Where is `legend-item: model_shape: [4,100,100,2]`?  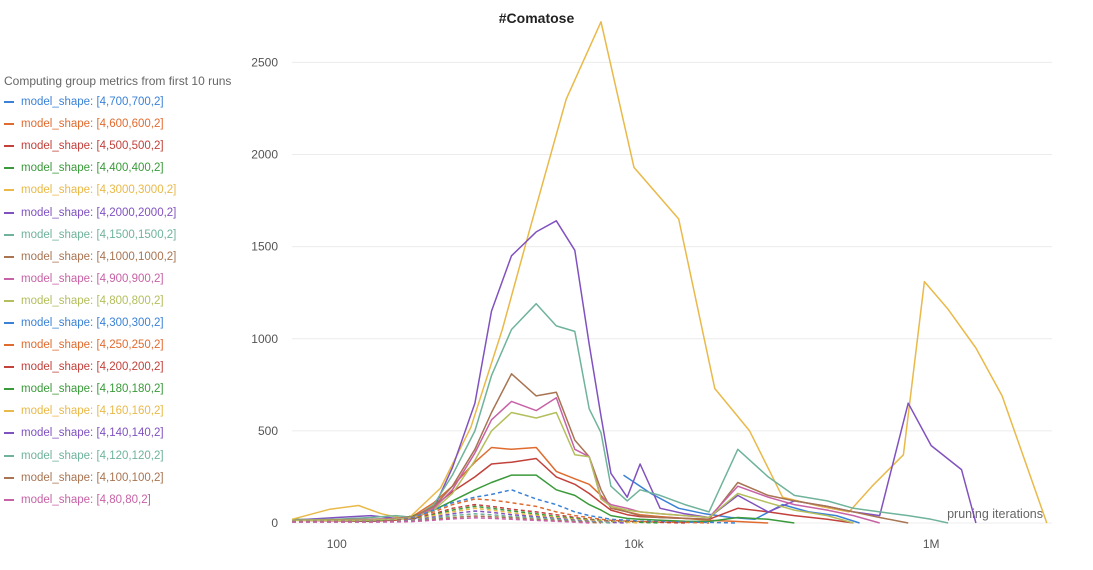 legend-item: model_shape: [4,100,100,2] is located at coordinates (117, 478).